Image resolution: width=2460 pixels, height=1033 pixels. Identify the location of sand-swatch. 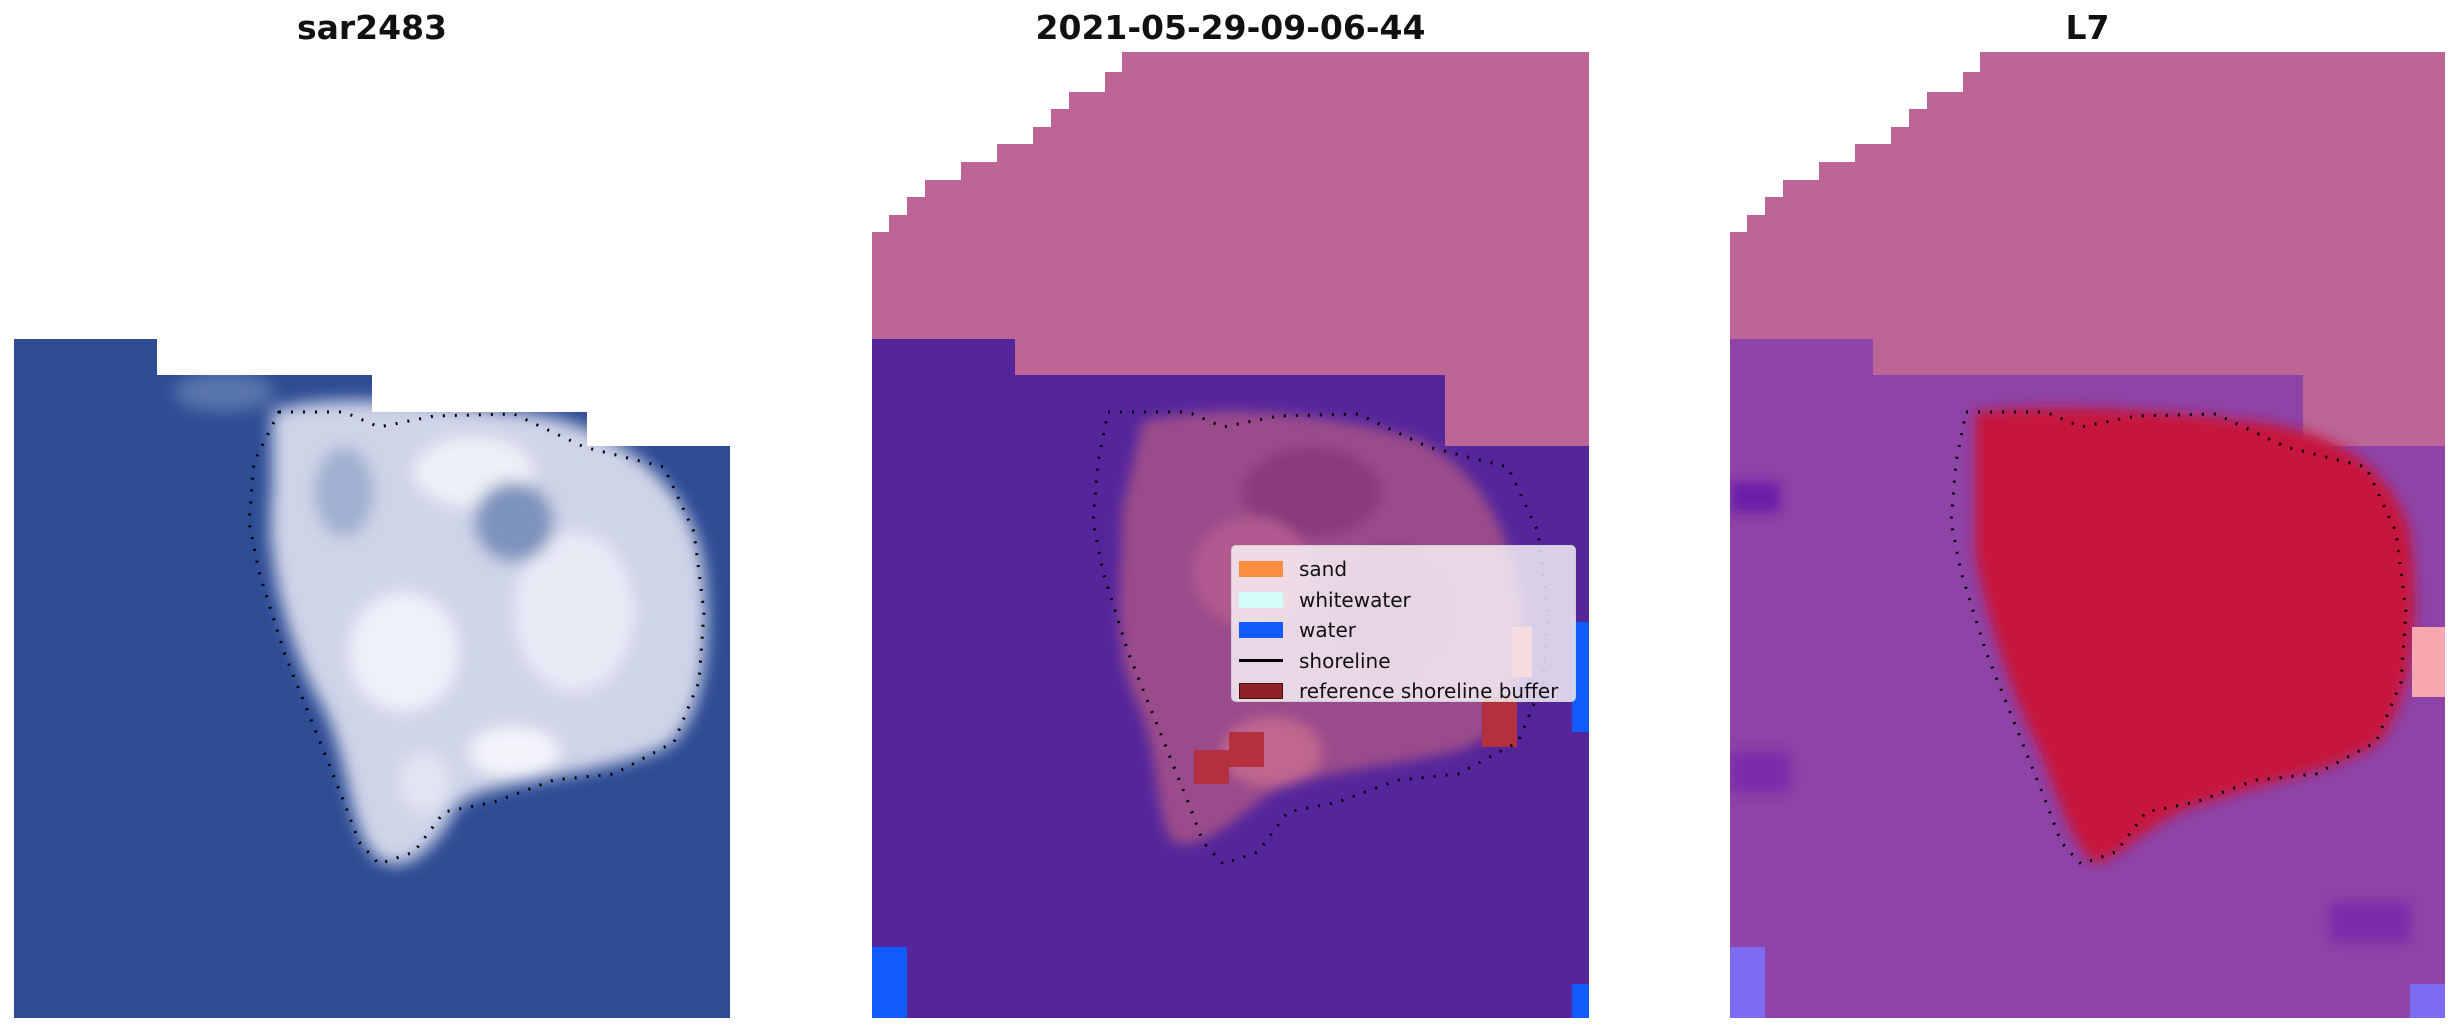
(1261, 569).